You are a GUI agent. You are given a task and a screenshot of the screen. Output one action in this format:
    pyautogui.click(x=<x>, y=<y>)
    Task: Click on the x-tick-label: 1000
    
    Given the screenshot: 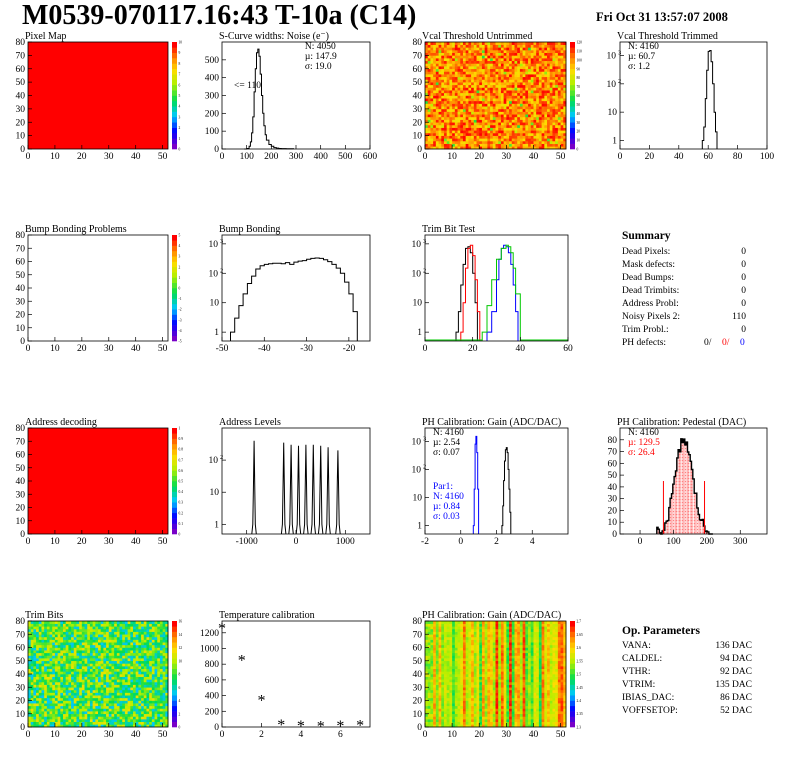 What is the action you would take?
    pyautogui.click(x=345, y=542)
    